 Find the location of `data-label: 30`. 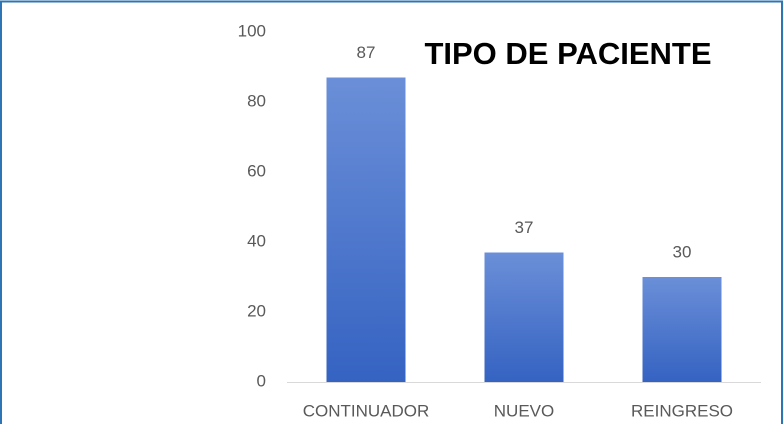

data-label: 30 is located at coordinates (682, 251).